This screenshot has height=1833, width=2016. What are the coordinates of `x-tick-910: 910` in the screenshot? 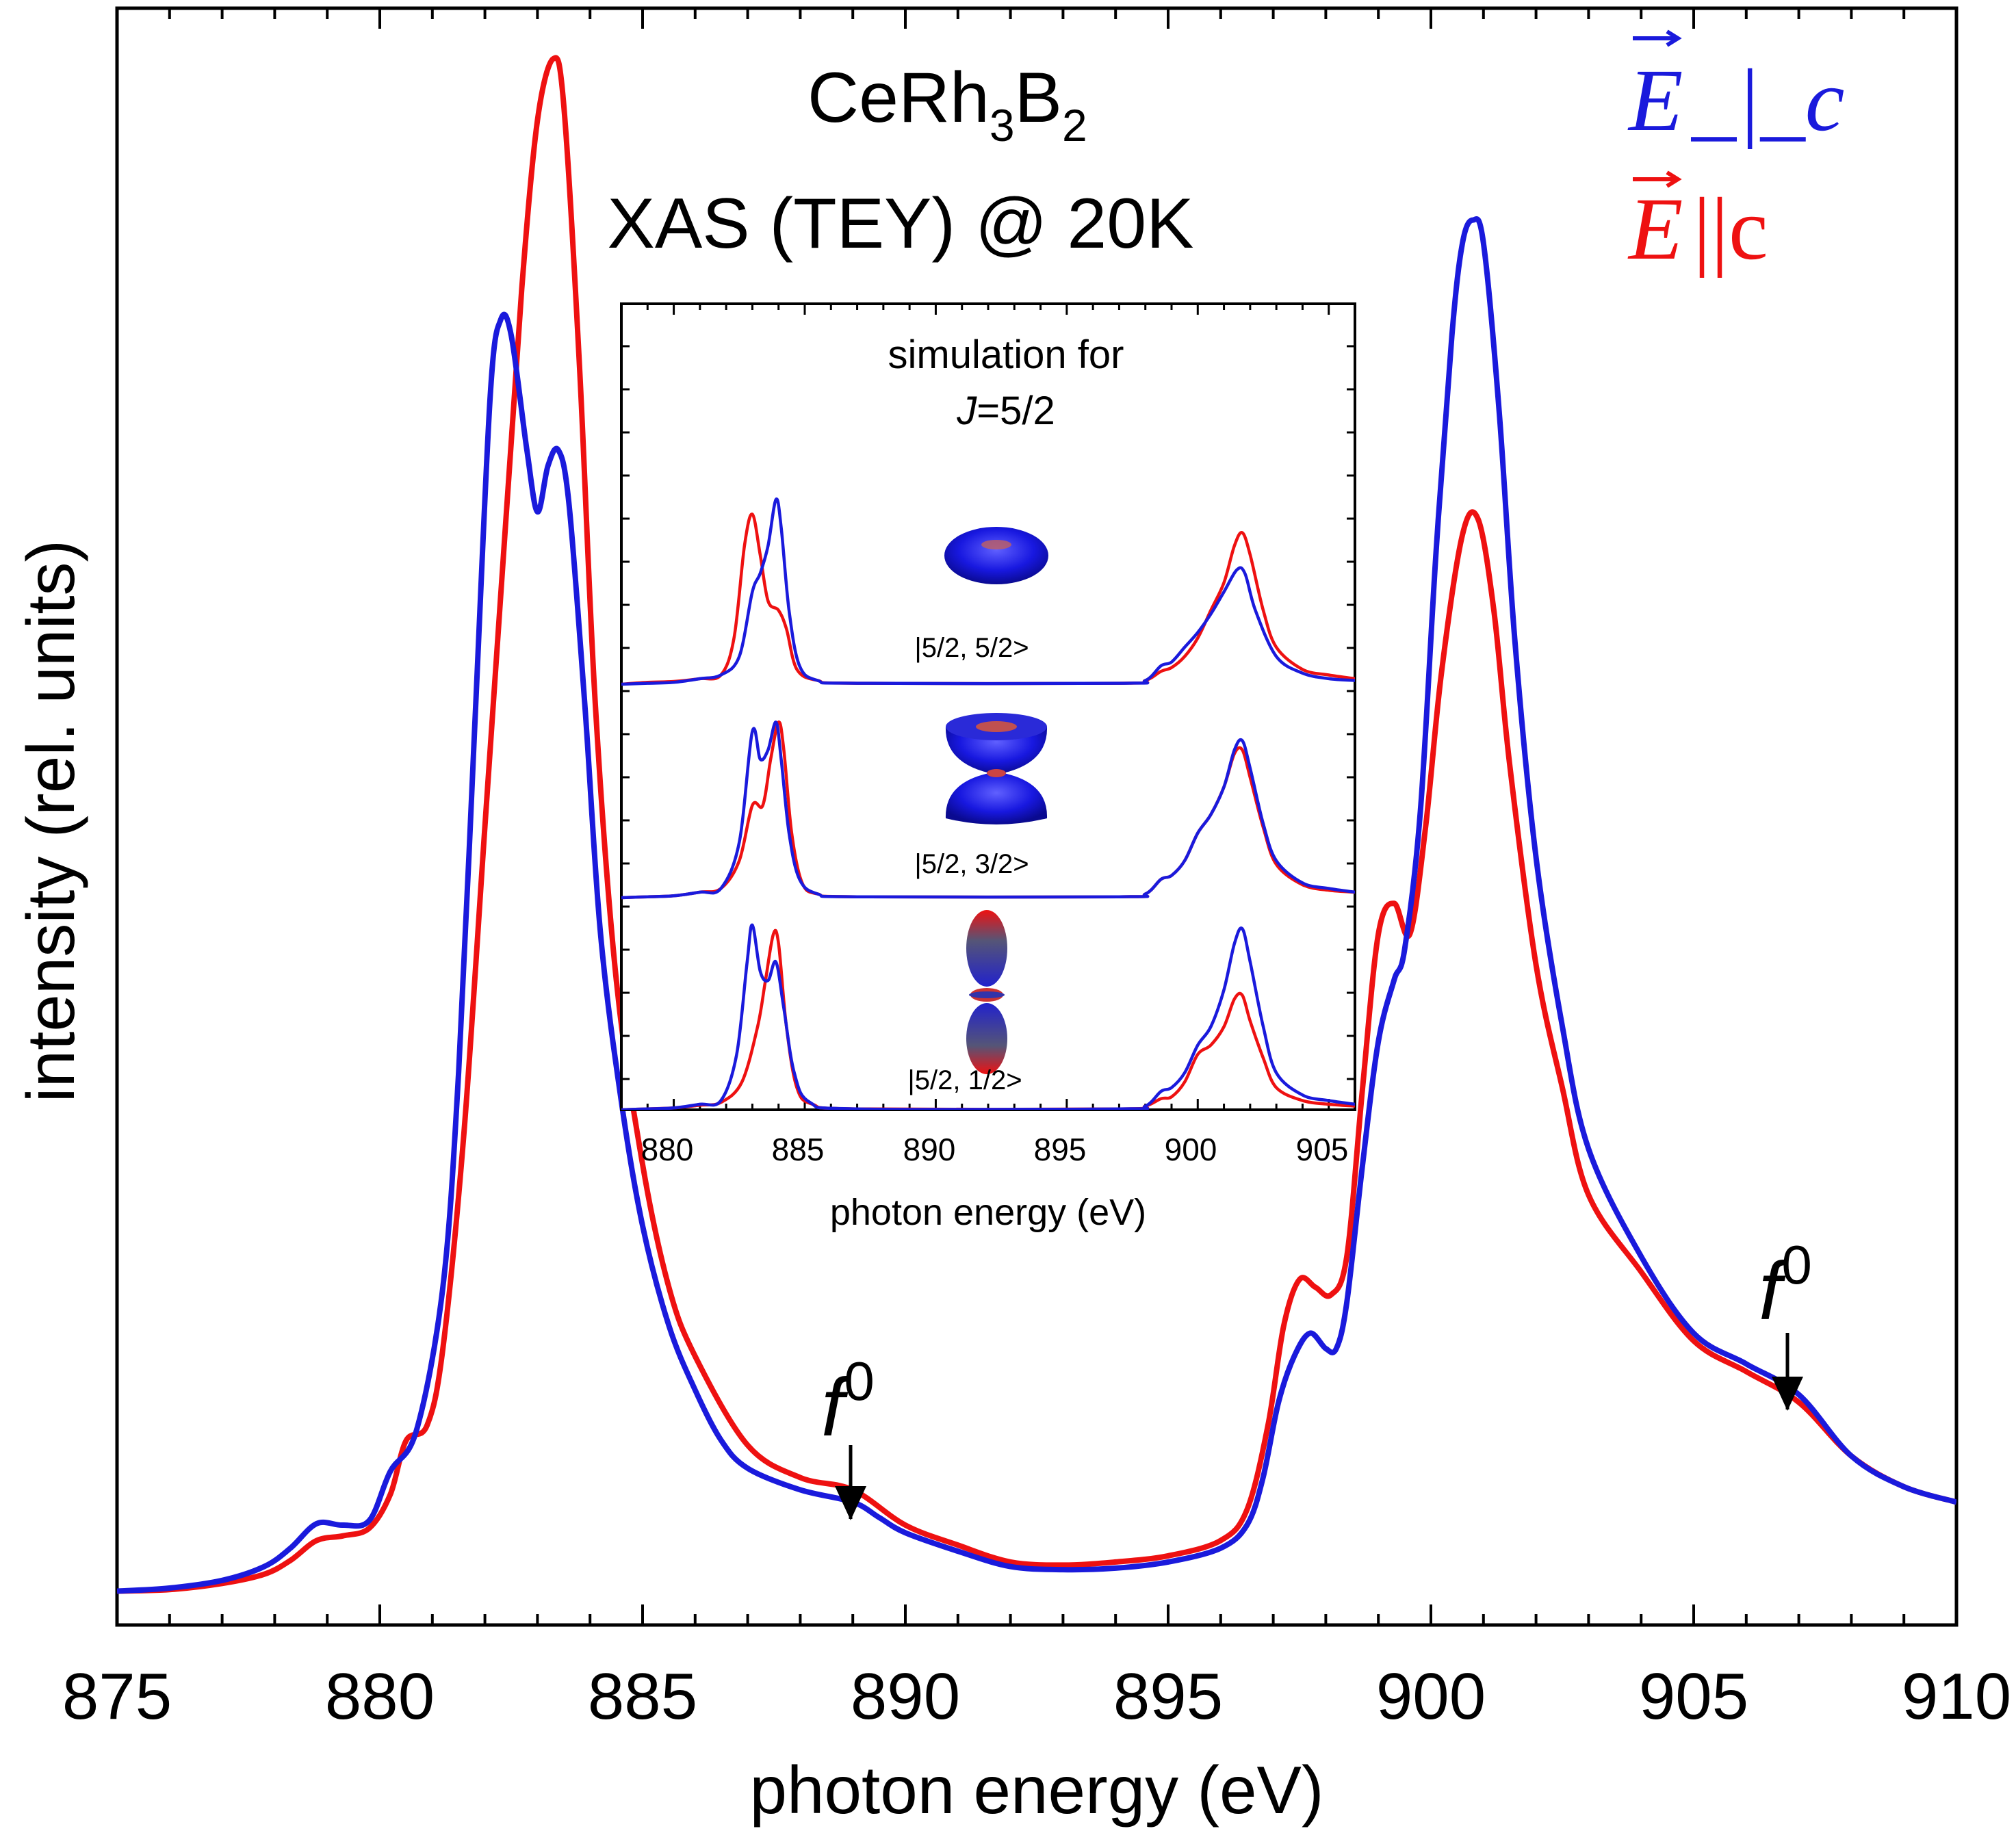 It's located at (1956, 1696).